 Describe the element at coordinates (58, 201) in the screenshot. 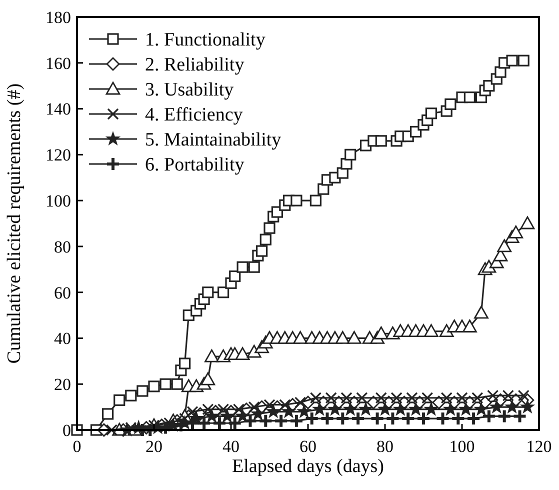

I see `y-tick-label: 100` at that location.